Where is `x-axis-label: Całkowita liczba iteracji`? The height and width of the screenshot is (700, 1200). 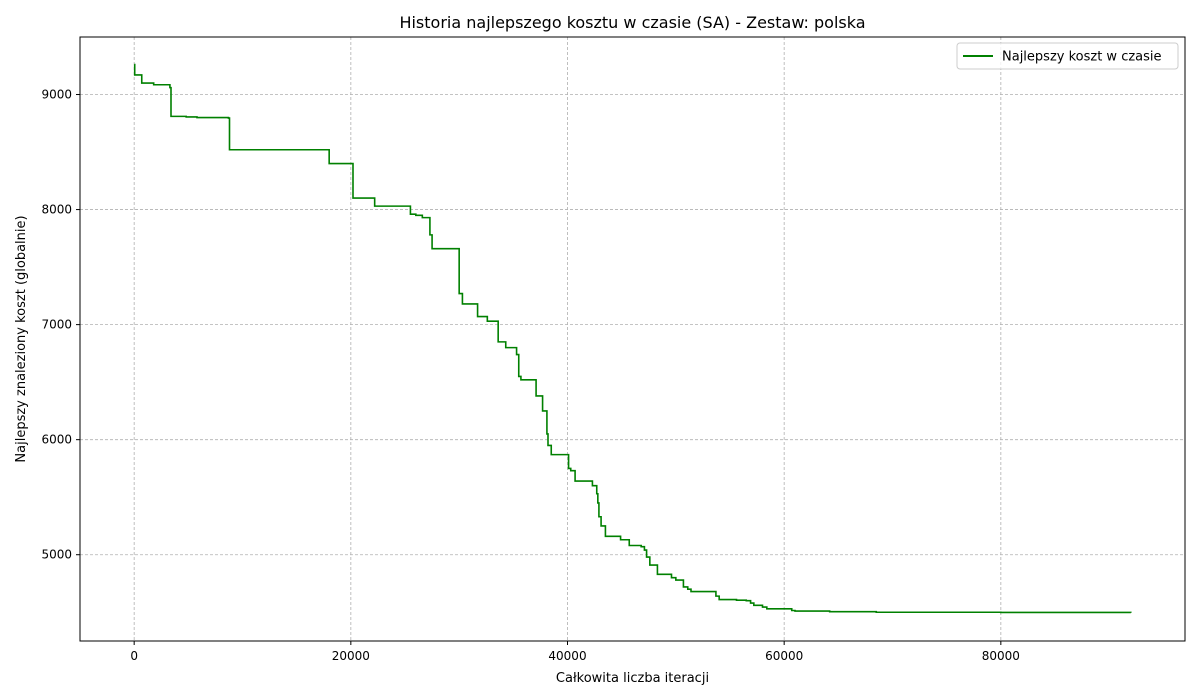 x-axis-label: Całkowita liczba iteracji is located at coordinates (632, 678).